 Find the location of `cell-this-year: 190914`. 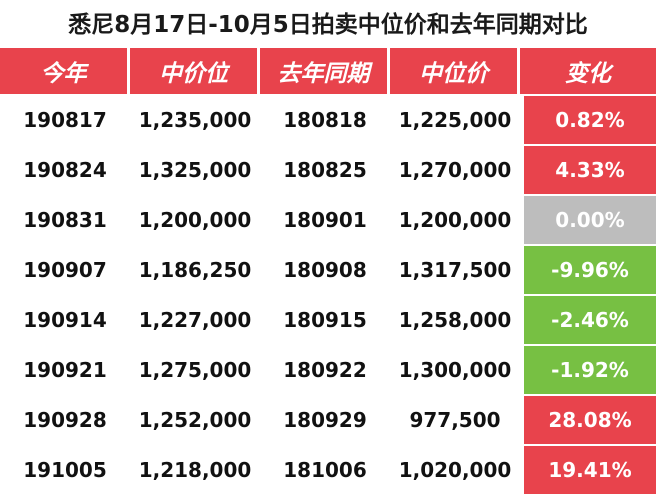

cell-this-year: 190914 is located at coordinates (65, 319).